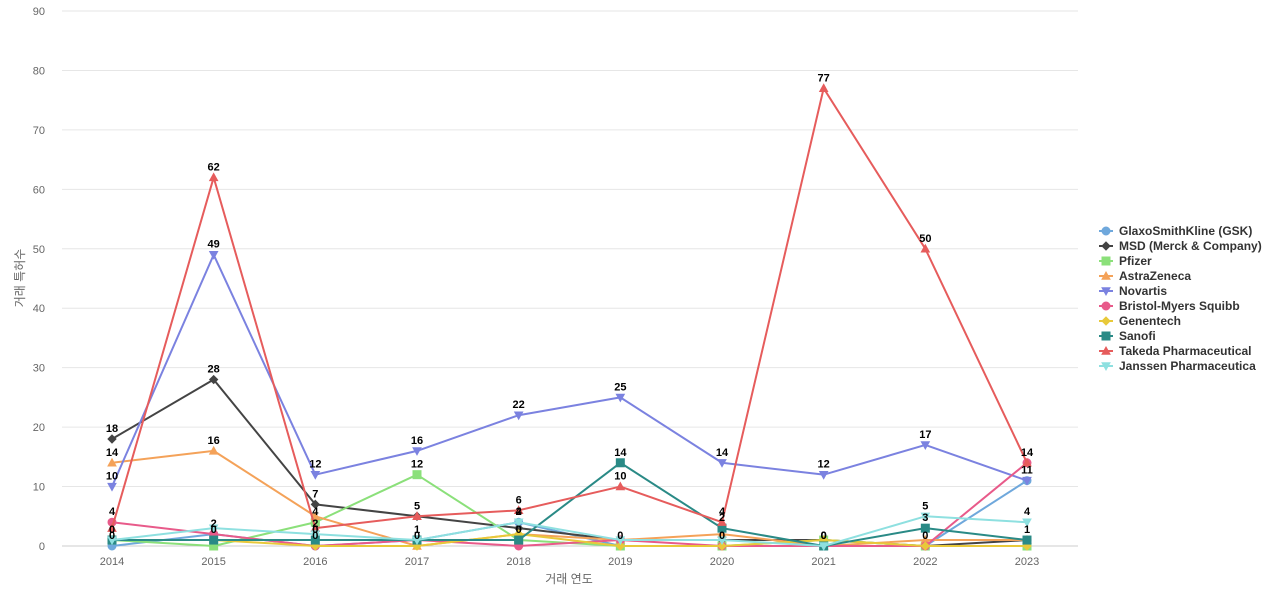  I want to click on legend-label: MSD (Merck & Company), so click(1190, 246).